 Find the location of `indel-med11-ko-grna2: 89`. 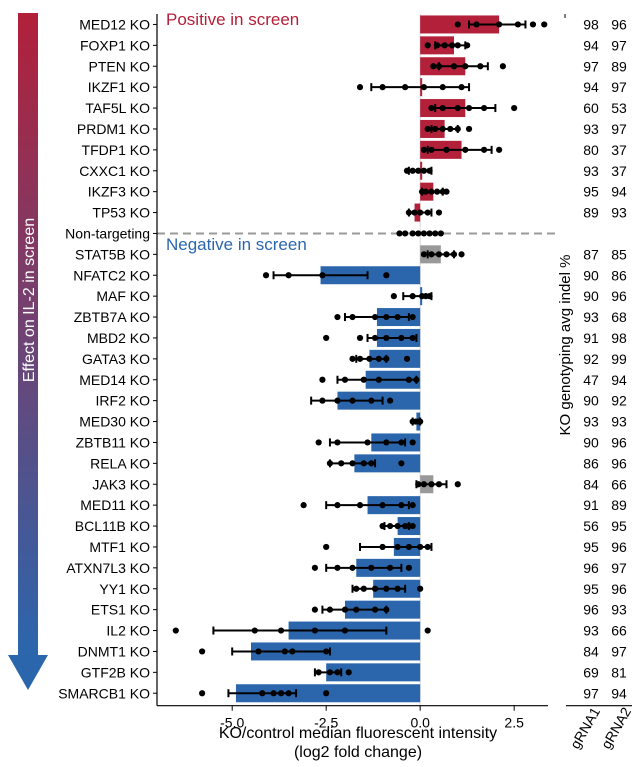

indel-med11-ko-grna2: 89 is located at coordinates (619, 505).